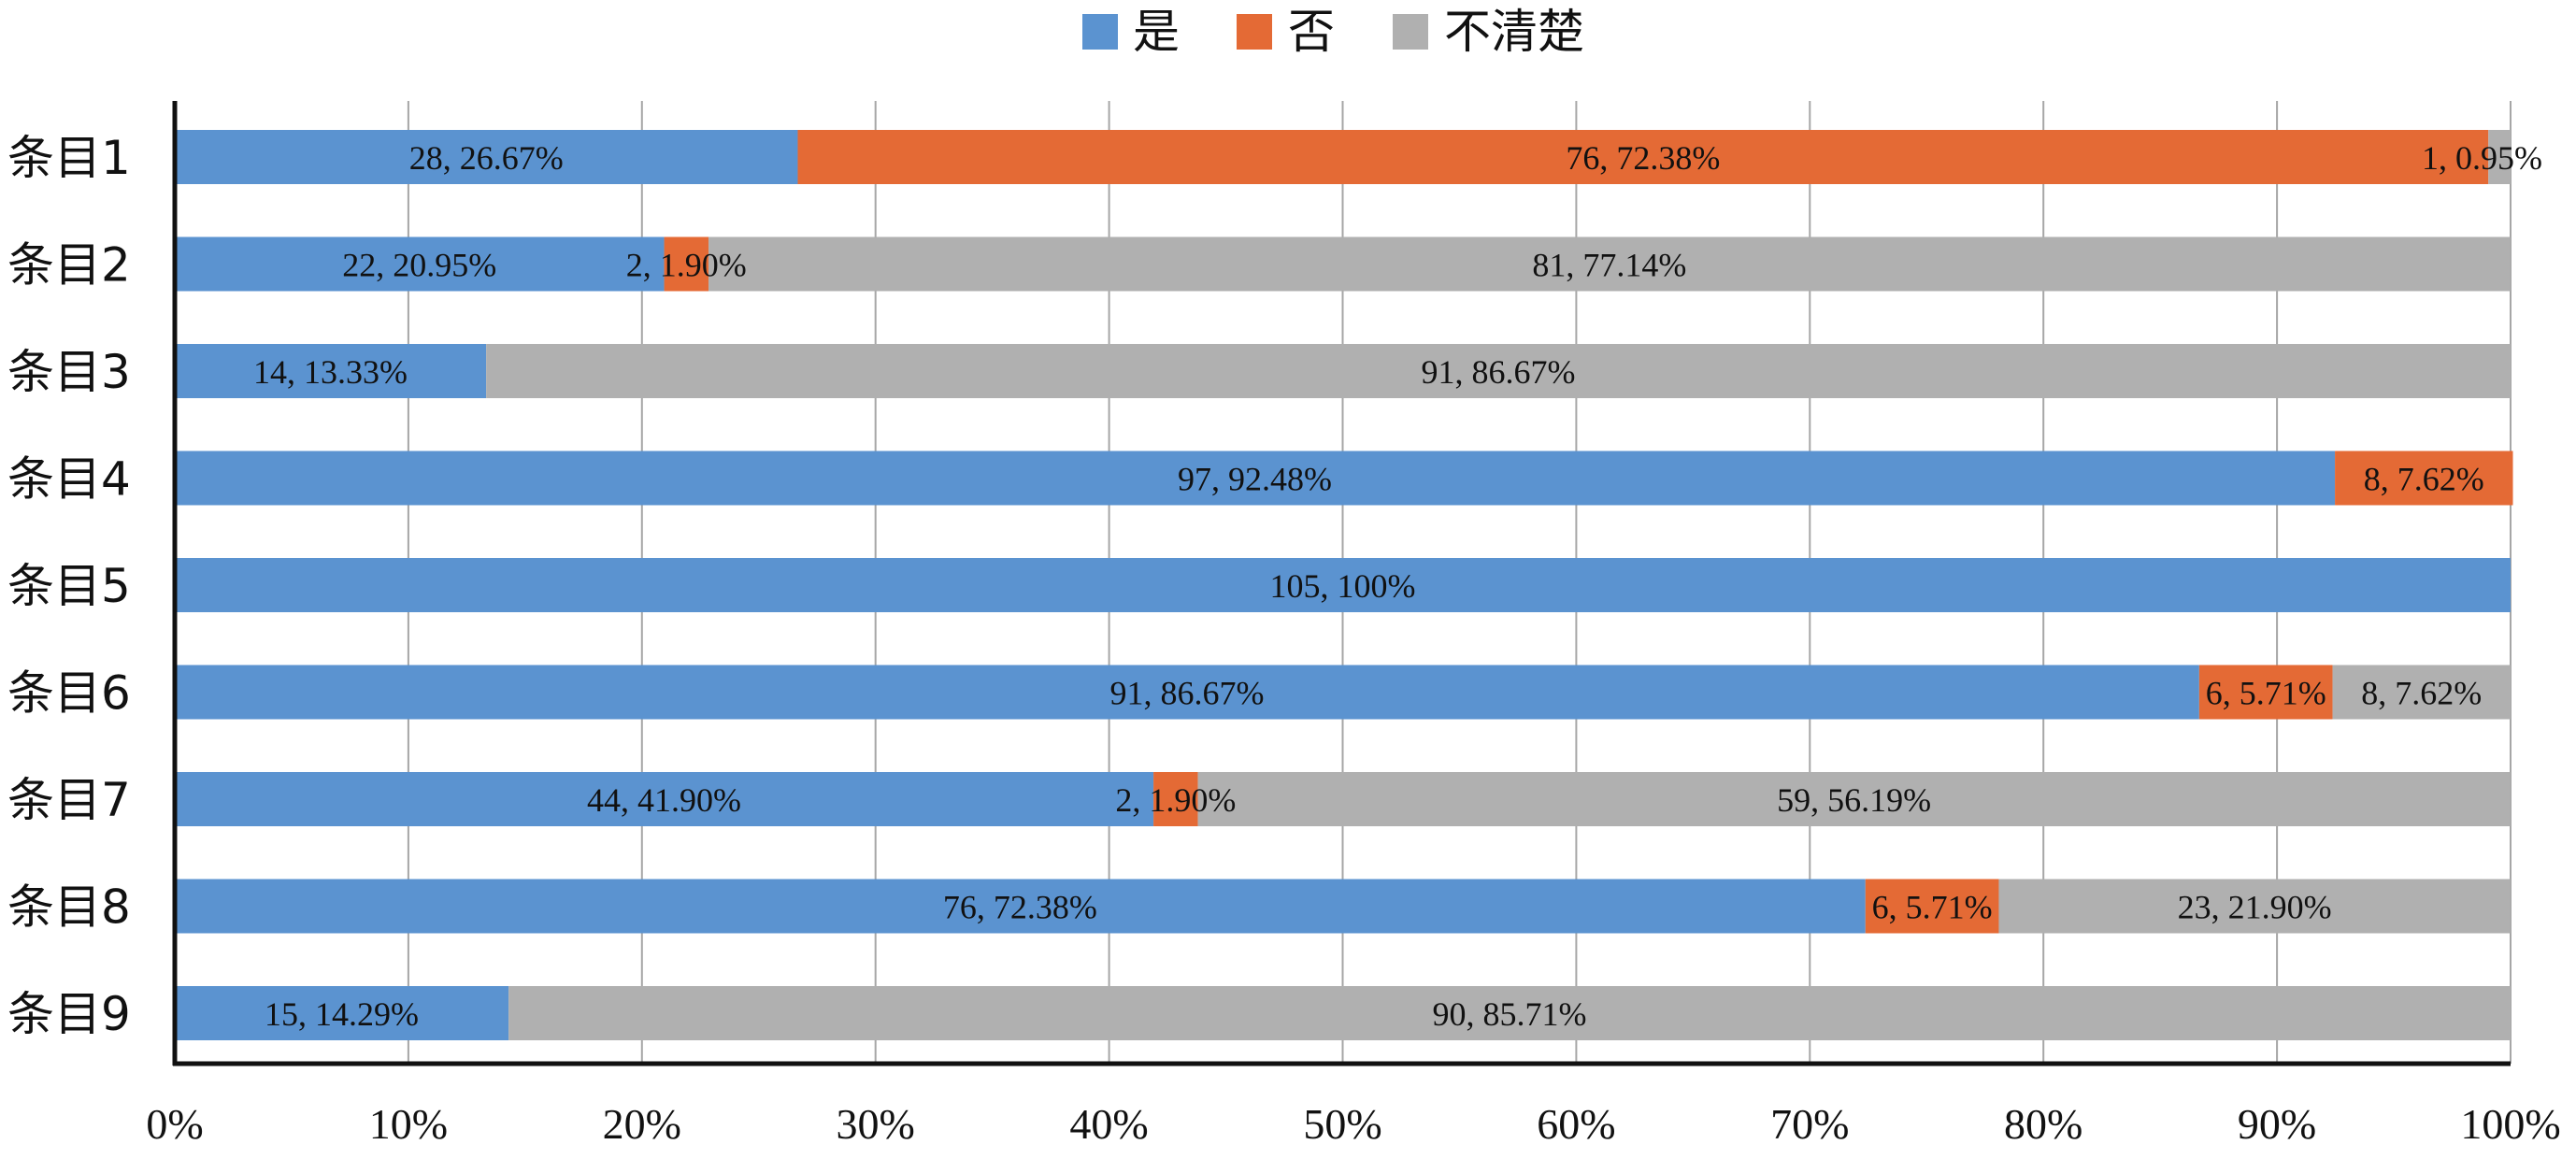 The height and width of the screenshot is (1159, 2576). What do you see at coordinates (2043, 1124) in the screenshot?
I see `x-tick-label: 80%` at bounding box center [2043, 1124].